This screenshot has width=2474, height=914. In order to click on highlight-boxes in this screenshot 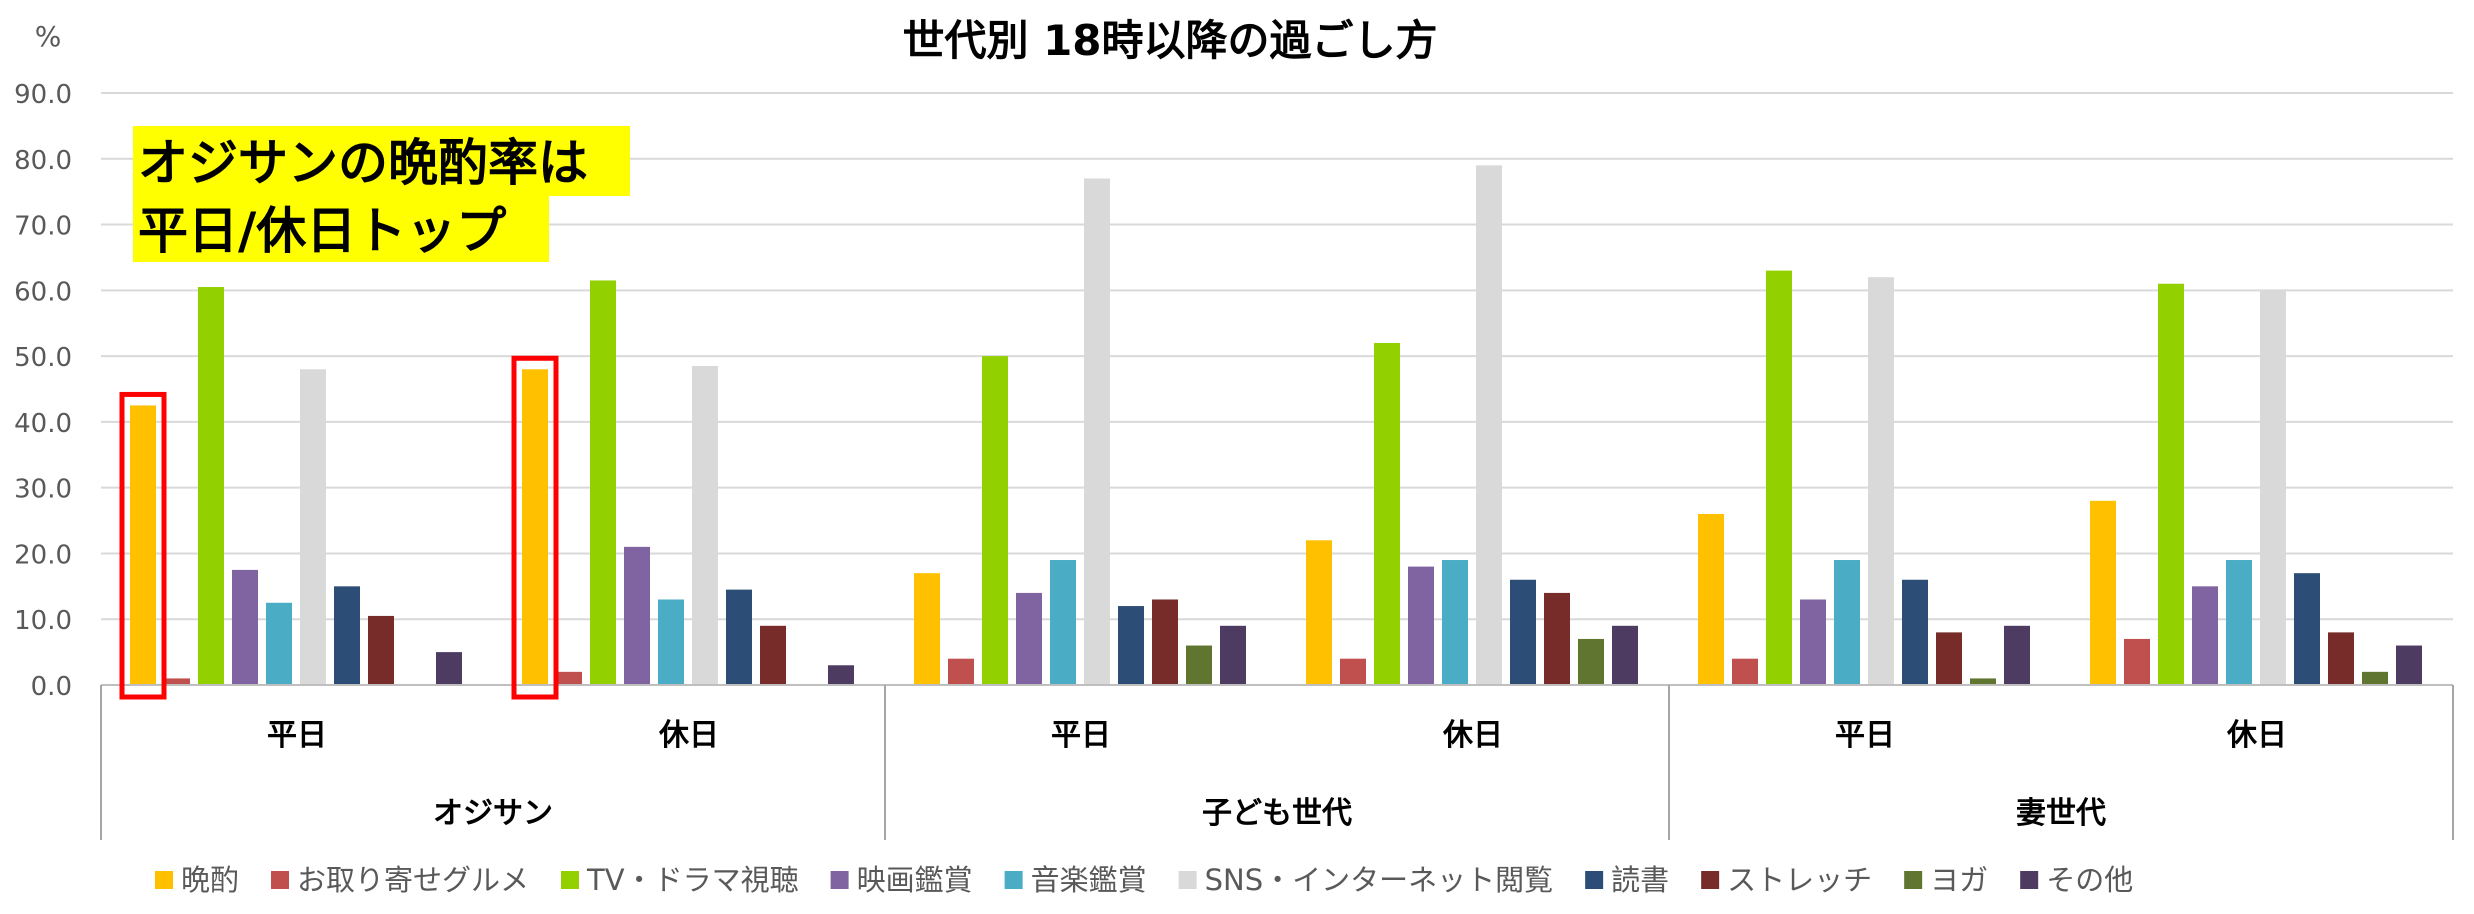, I will do `click(339, 527)`.